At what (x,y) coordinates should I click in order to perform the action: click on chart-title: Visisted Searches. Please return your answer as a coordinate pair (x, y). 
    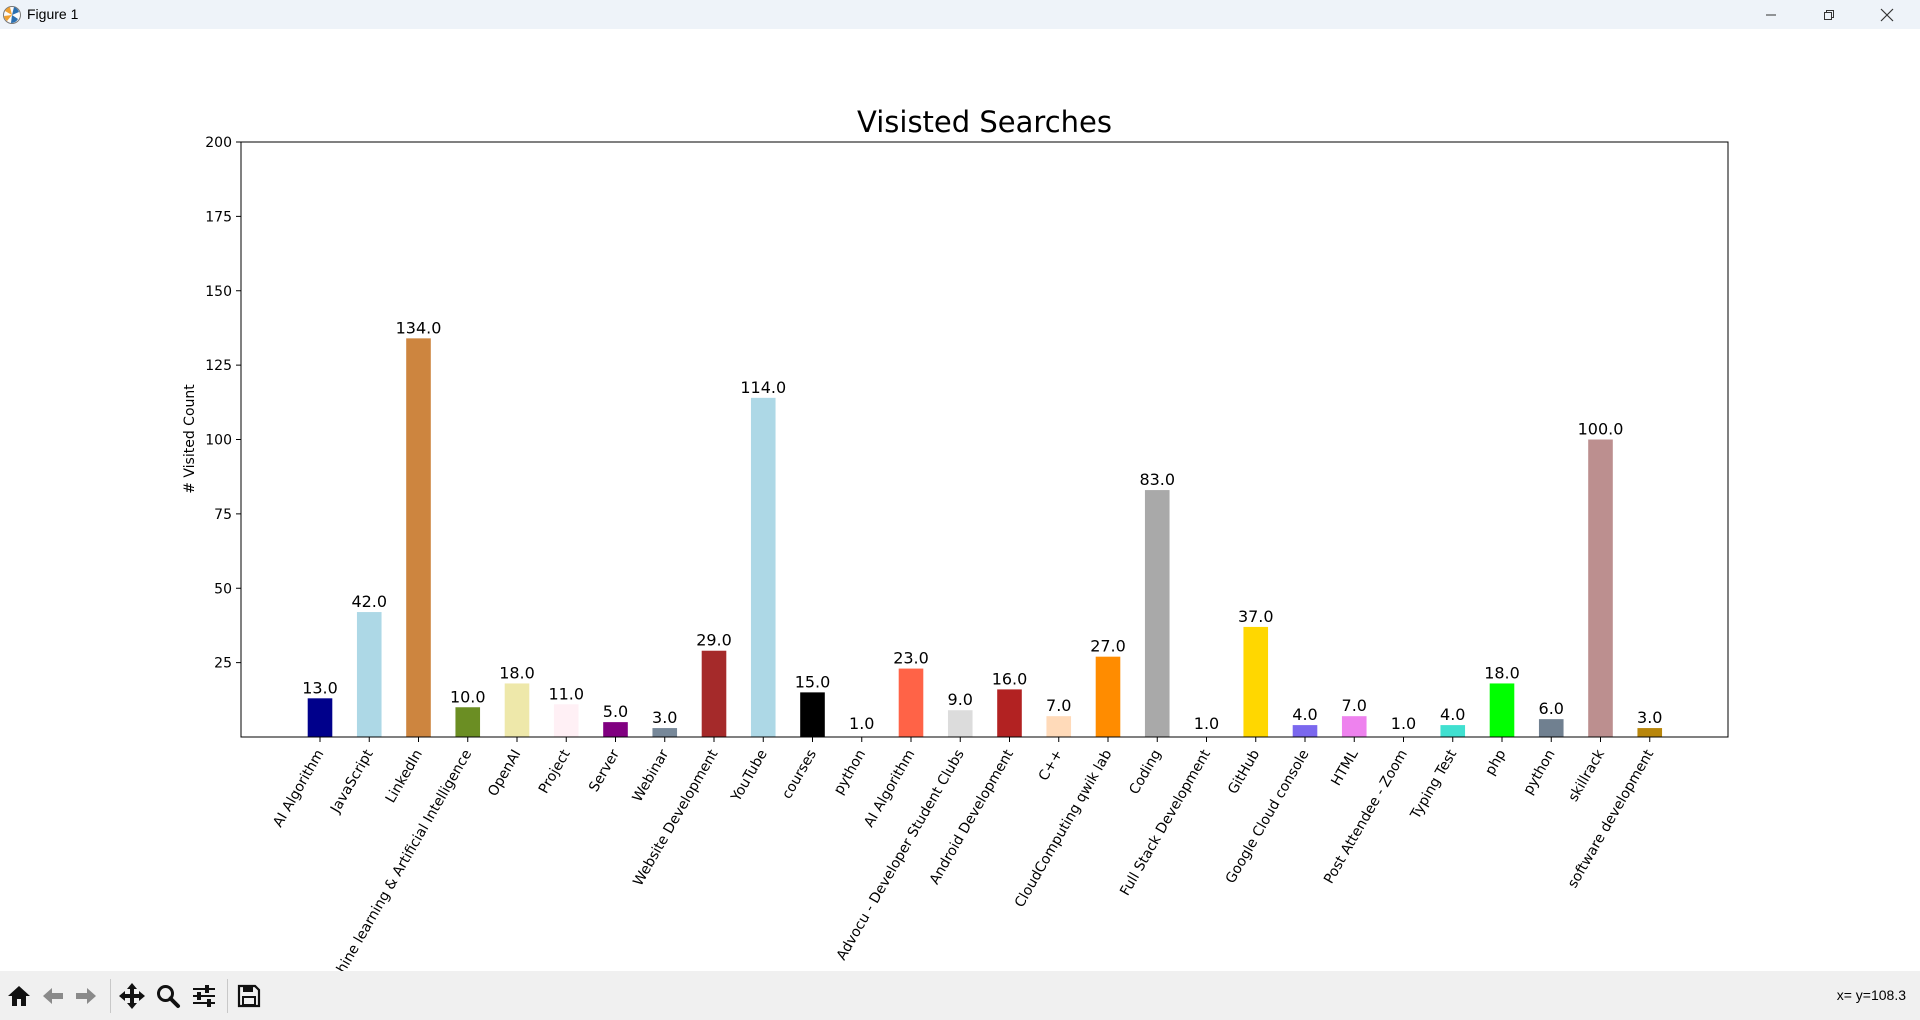
    Looking at the image, I should click on (984, 122).